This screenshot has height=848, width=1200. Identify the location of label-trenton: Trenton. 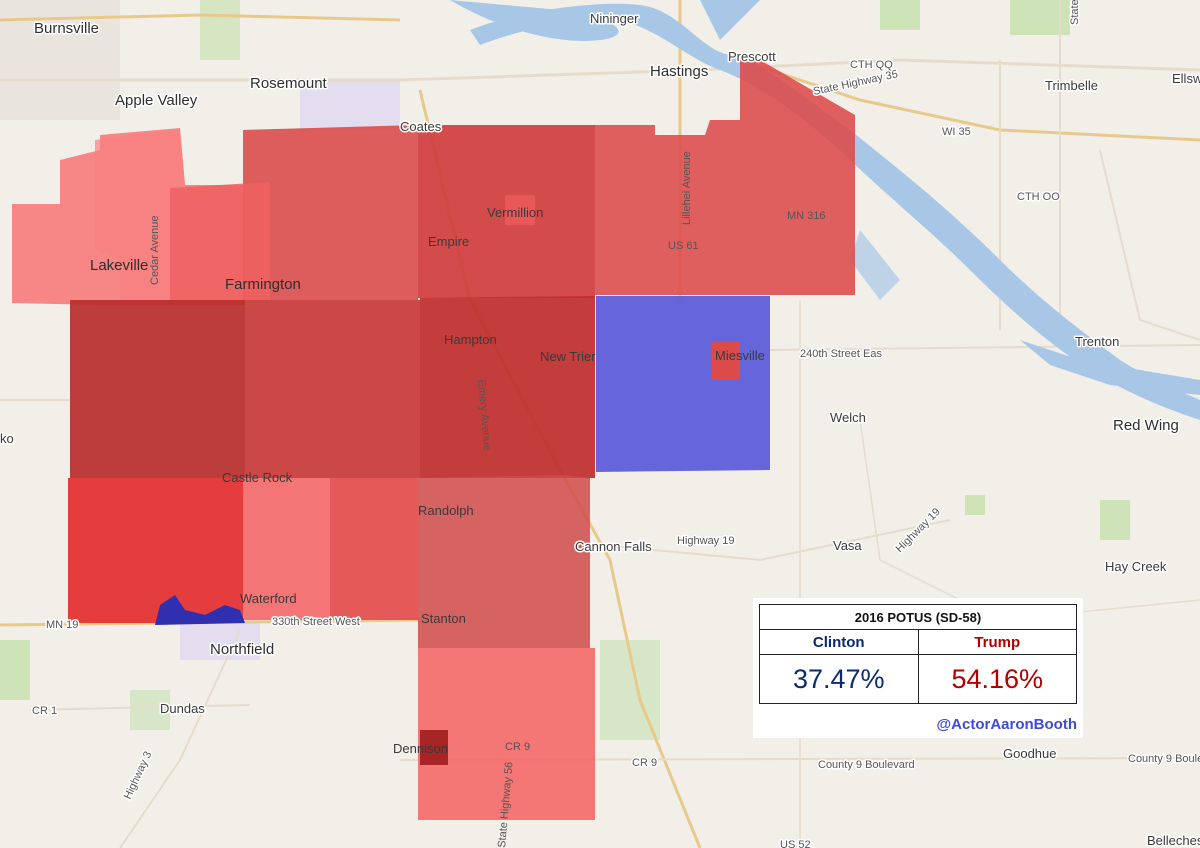
(1097, 341).